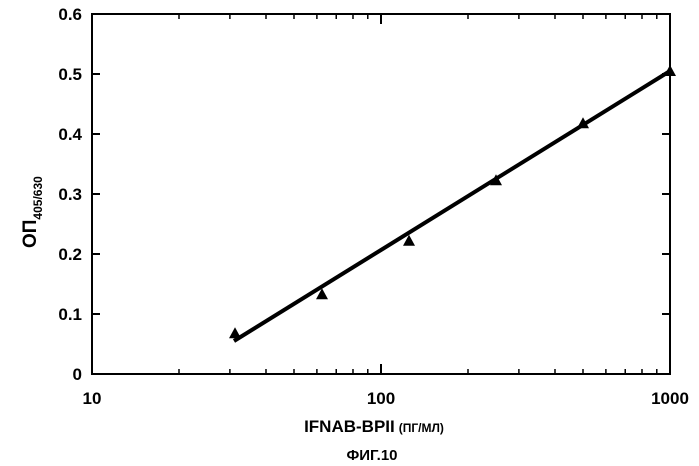  I want to click on x-tick-label: 10, so click(92, 398).